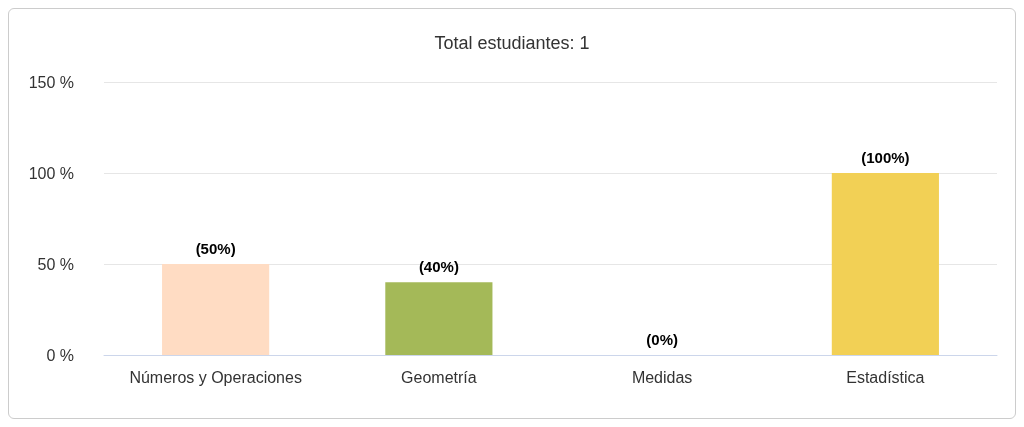  What do you see at coordinates (51, 82) in the screenshot?
I see `y-tick-label: 150 %` at bounding box center [51, 82].